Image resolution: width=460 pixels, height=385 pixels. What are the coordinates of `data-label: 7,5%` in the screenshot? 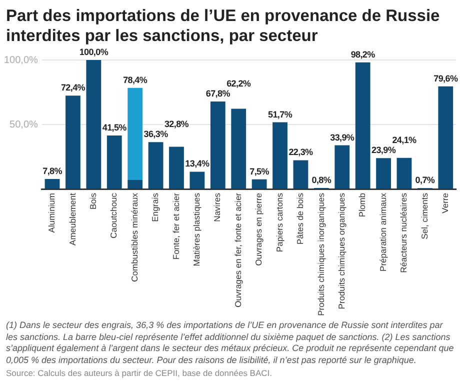 It's located at (260, 171).